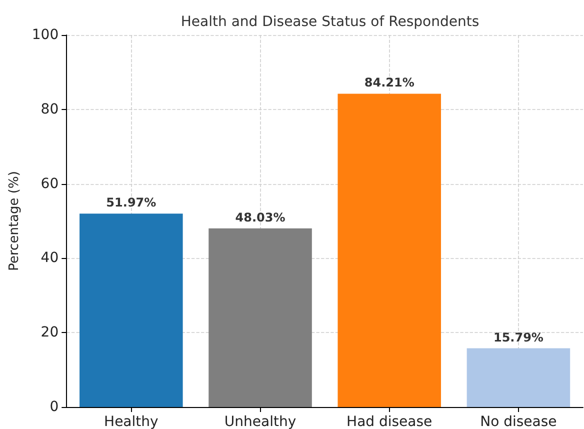  I want to click on y-tick-label: 80, so click(49, 109).